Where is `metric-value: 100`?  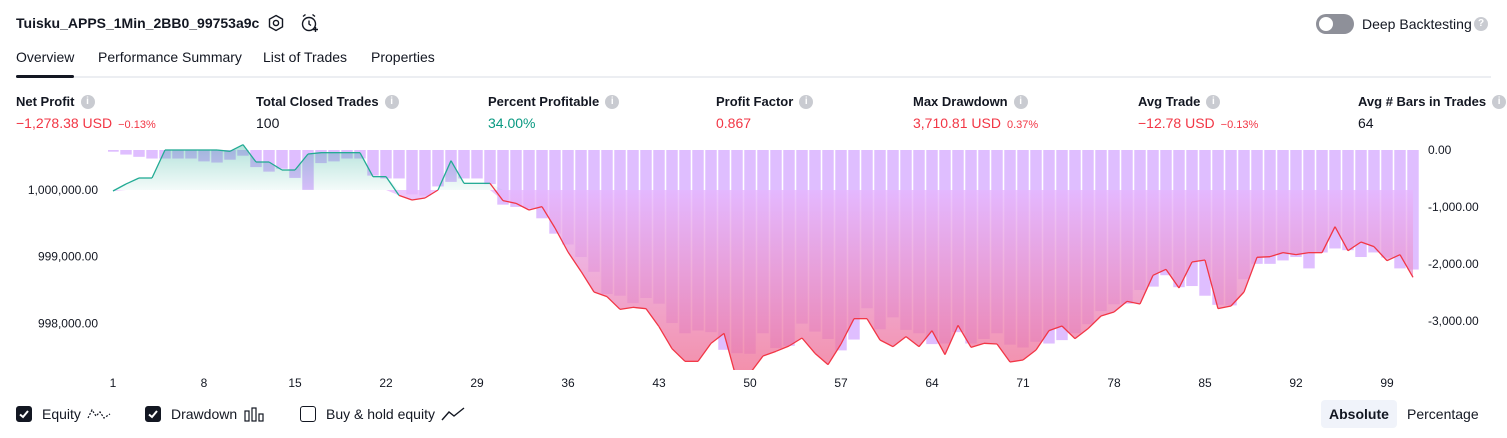 metric-value: 100 is located at coordinates (268, 123).